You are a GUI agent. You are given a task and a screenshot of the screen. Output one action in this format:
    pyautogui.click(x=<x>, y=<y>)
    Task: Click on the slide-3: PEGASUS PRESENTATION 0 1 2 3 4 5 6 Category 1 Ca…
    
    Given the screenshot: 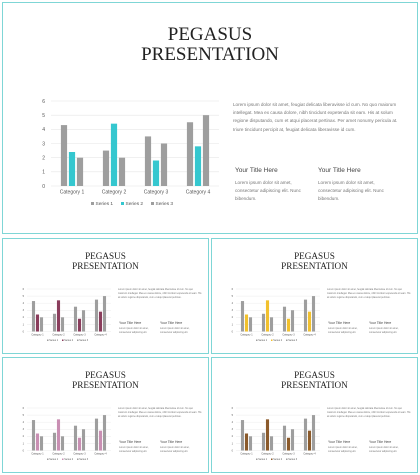 What is the action you would take?
    pyautogui.click(x=314, y=296)
    